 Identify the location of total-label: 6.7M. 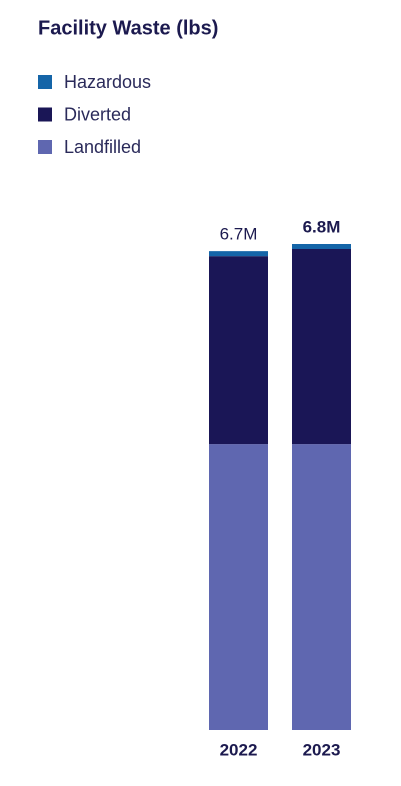
(239, 234).